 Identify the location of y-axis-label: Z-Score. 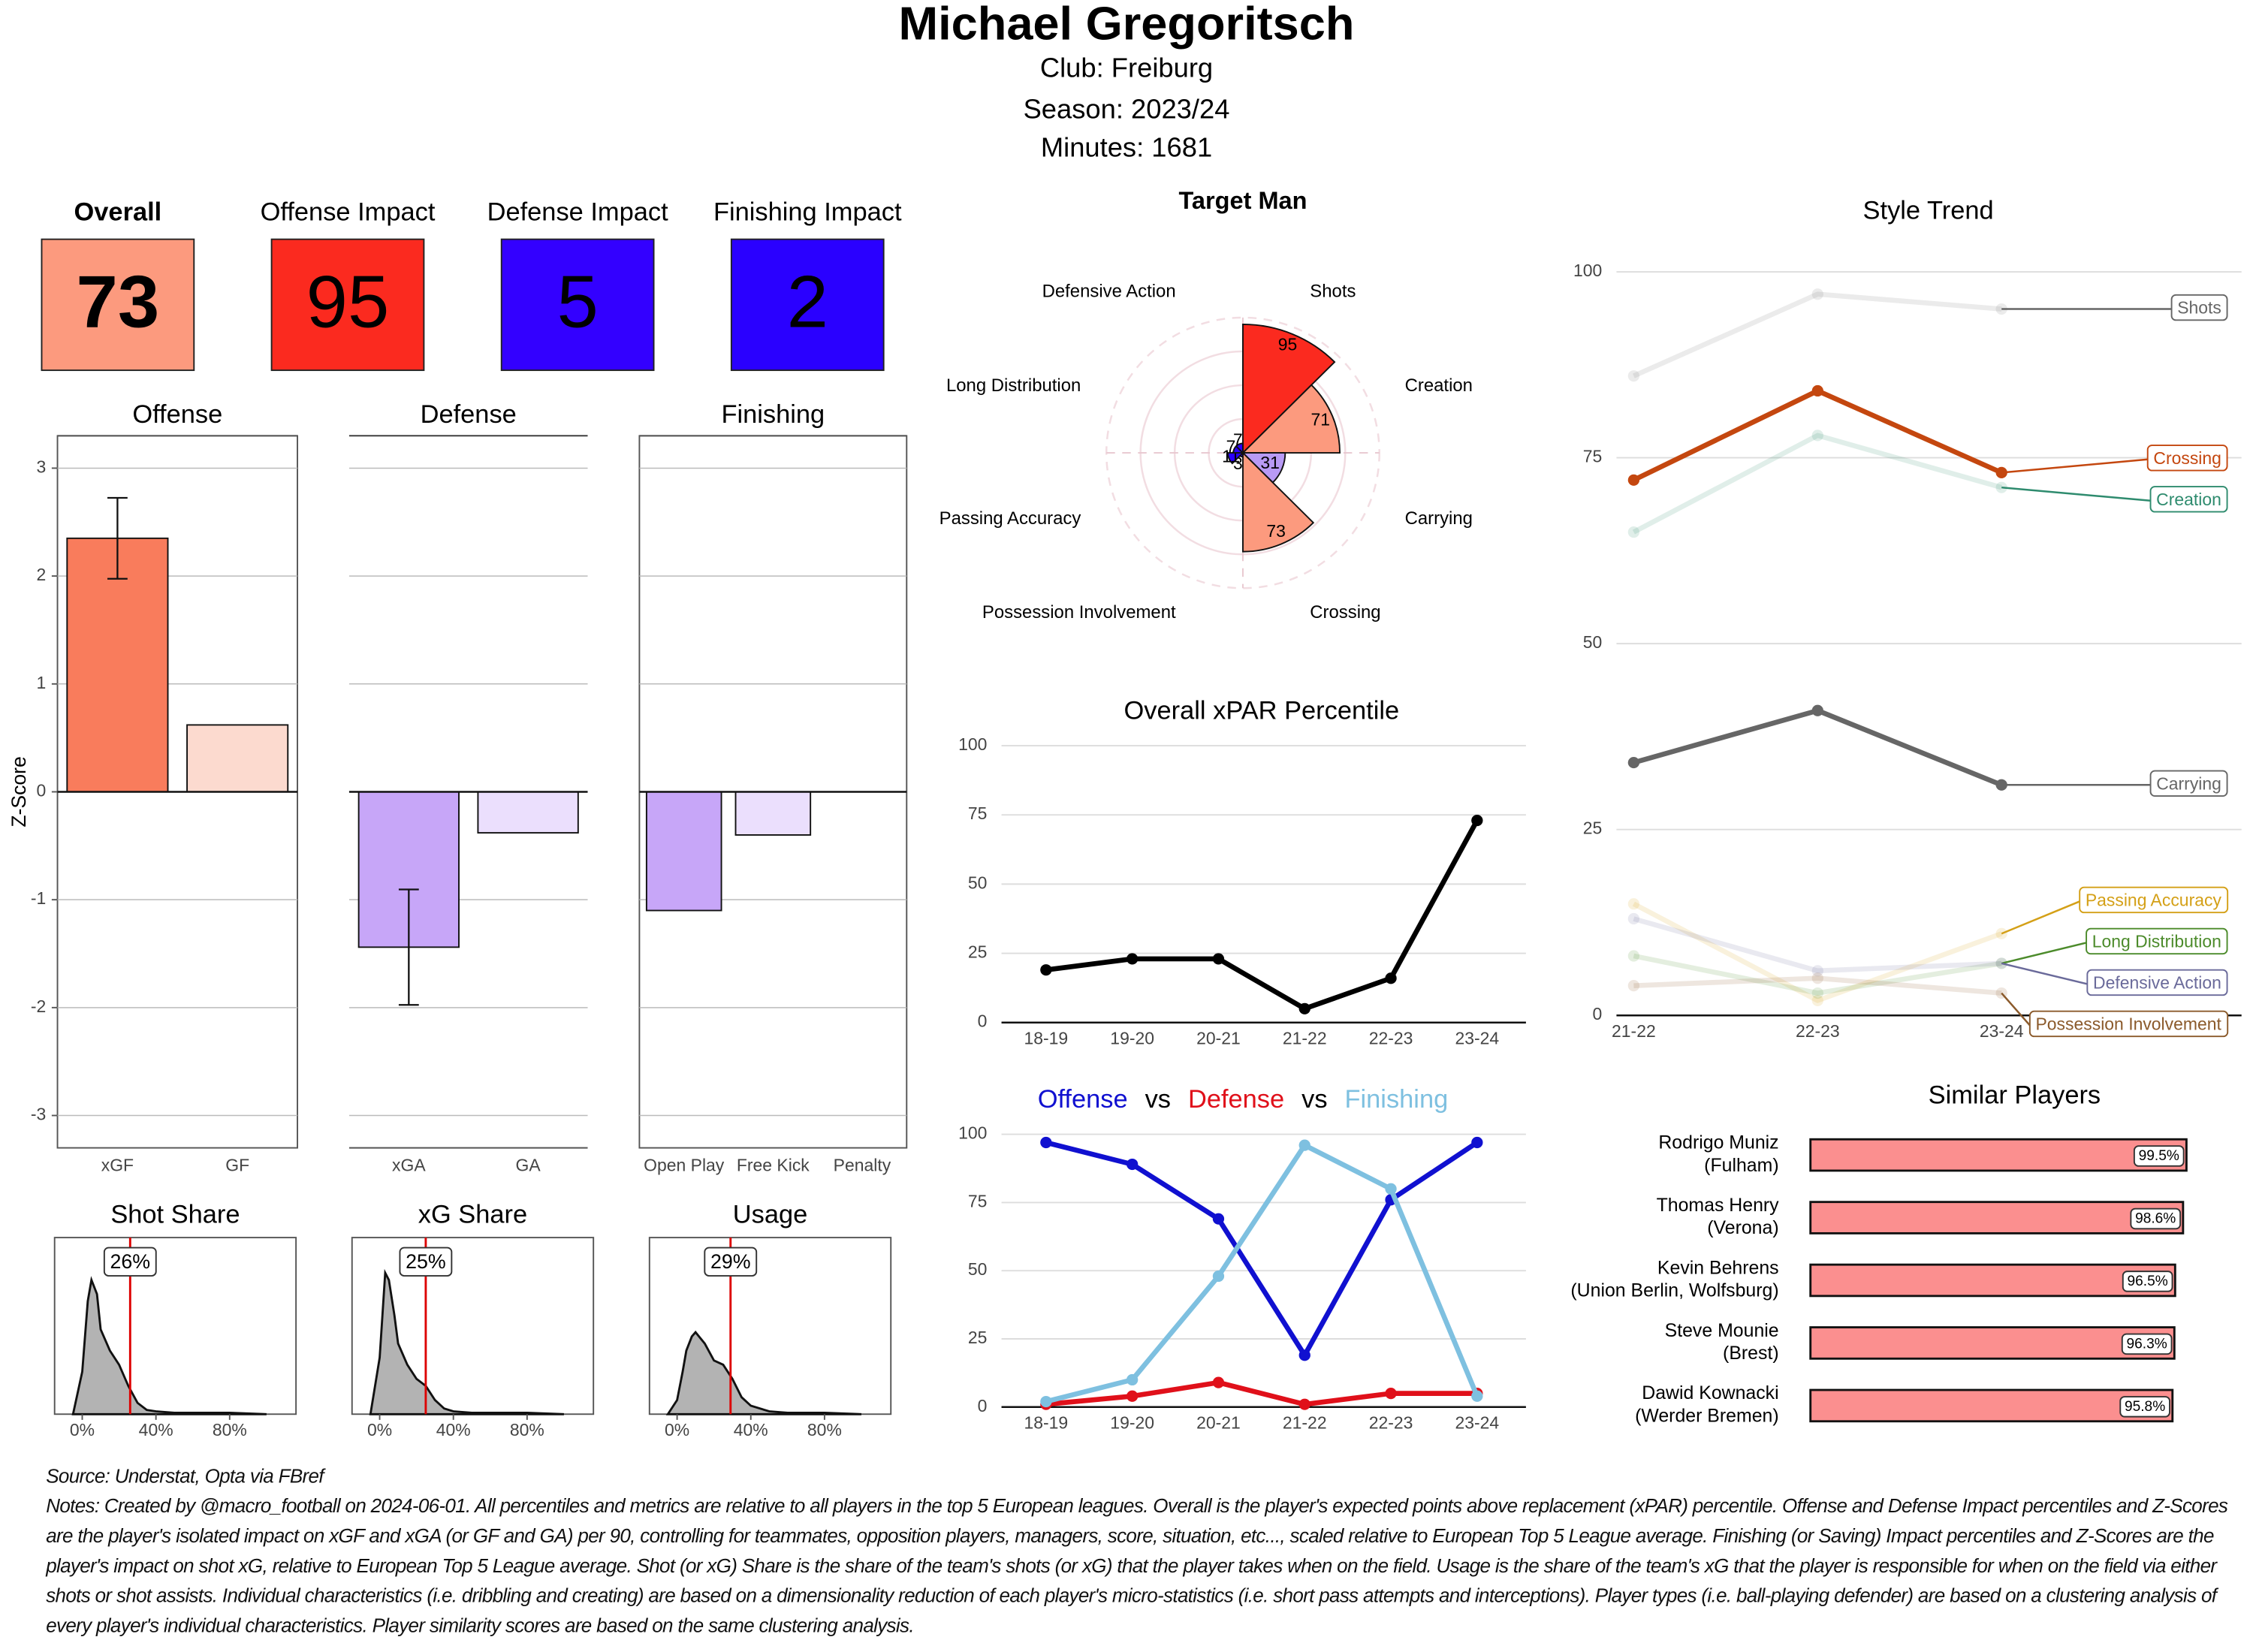
(19, 791).